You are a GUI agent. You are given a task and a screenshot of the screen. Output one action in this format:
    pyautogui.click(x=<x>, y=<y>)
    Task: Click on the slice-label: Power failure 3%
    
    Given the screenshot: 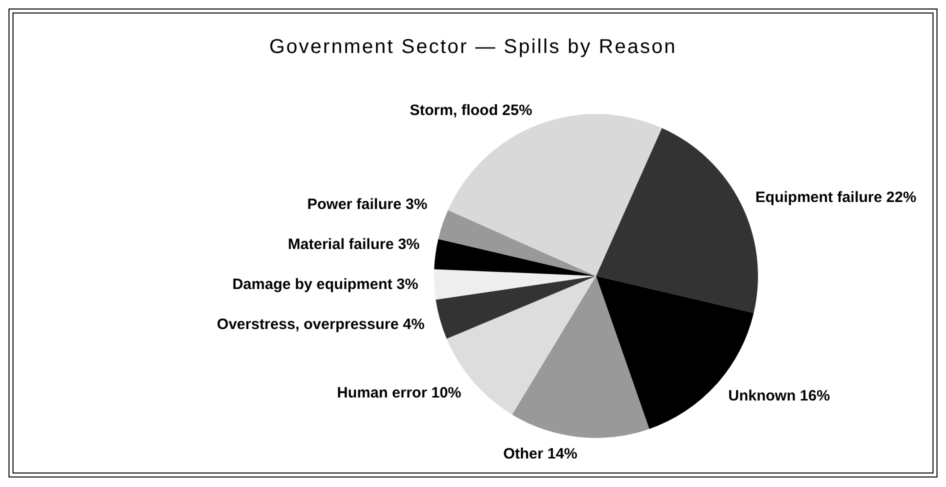 What is the action you would take?
    pyautogui.click(x=367, y=205)
    